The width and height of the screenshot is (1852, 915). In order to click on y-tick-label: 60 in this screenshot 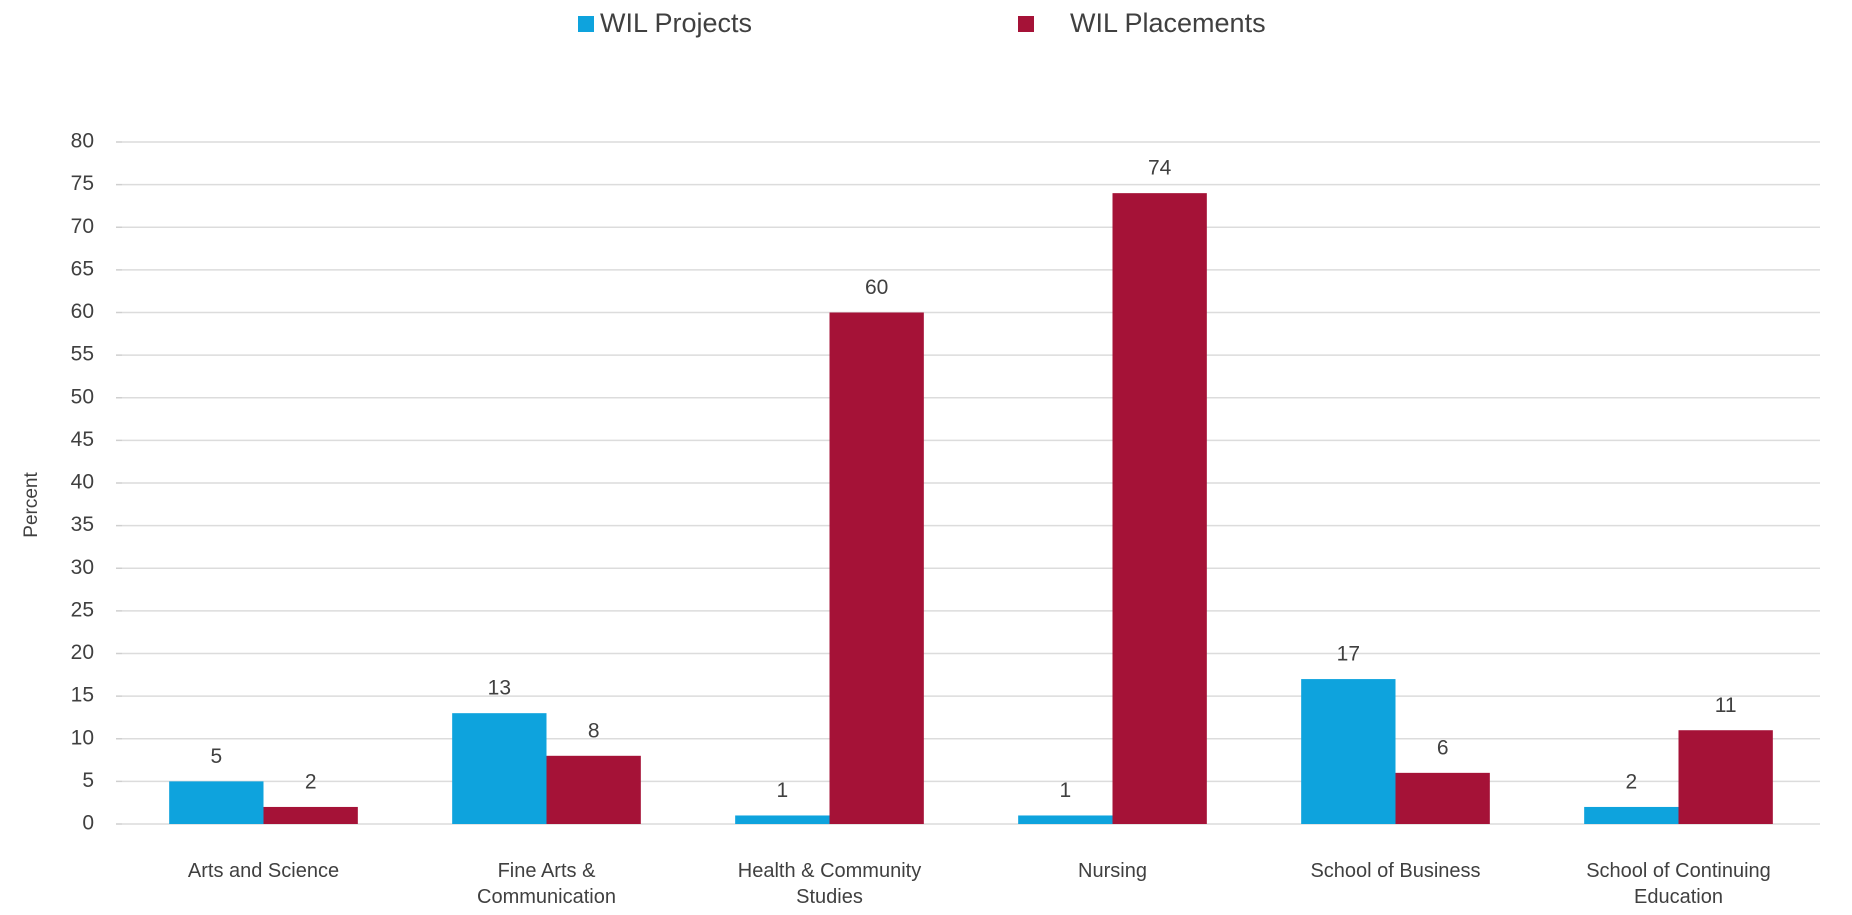, I will do `click(82, 311)`.